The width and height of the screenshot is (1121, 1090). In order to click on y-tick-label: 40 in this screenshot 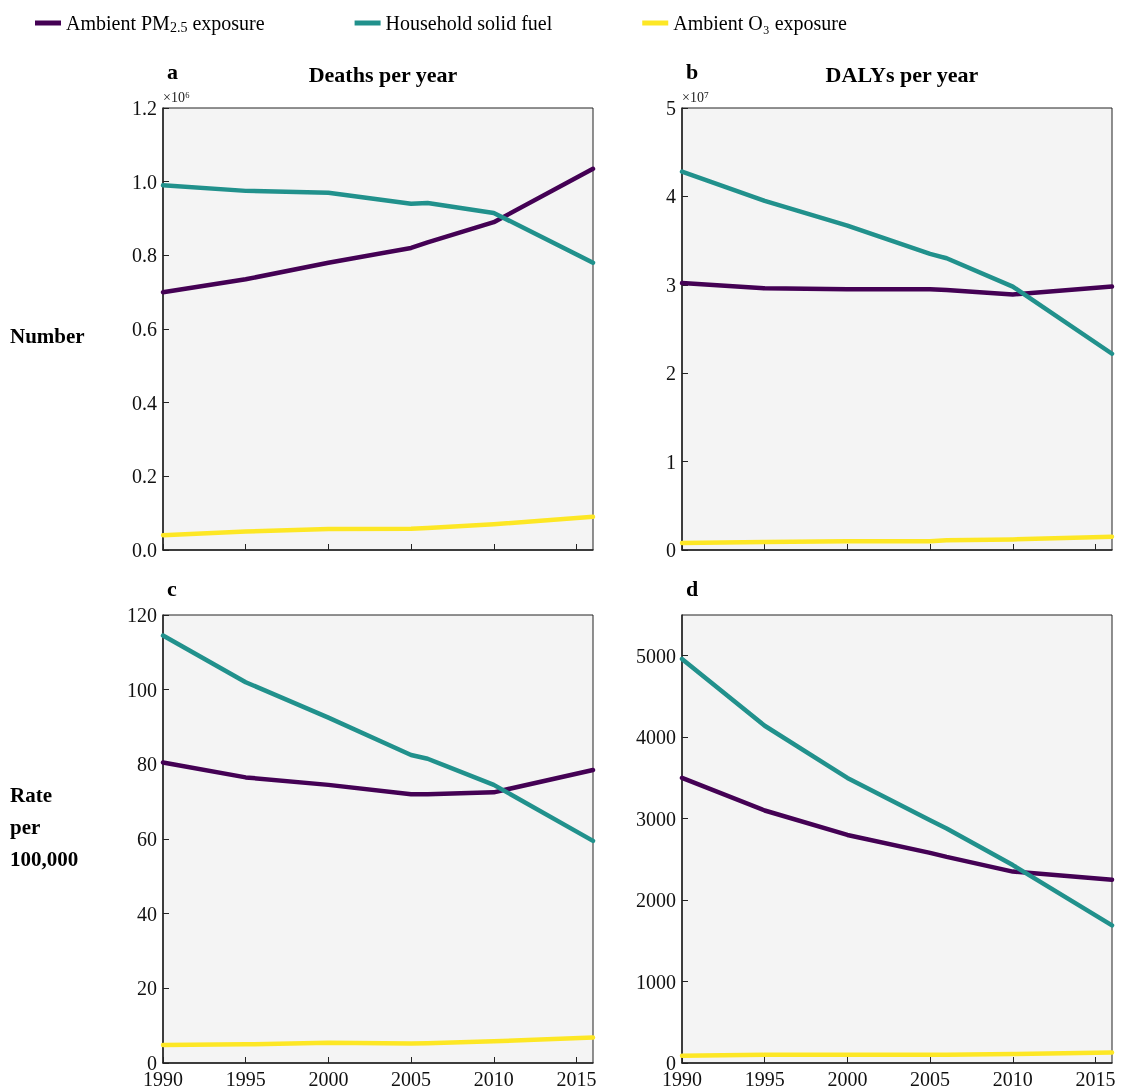, I will do `click(147, 913)`.